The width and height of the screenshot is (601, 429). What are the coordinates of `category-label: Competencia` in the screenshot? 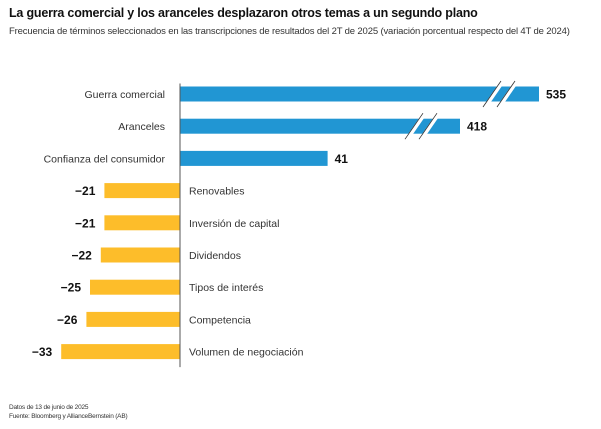 It's located at (220, 320).